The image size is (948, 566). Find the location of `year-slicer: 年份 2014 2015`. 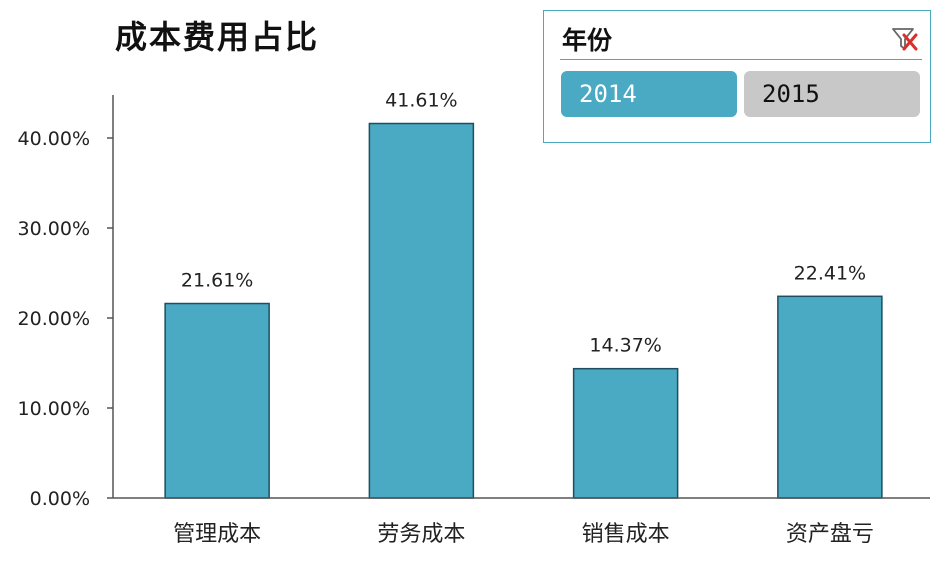

year-slicer: 年份 2014 2015 is located at coordinates (737, 76).